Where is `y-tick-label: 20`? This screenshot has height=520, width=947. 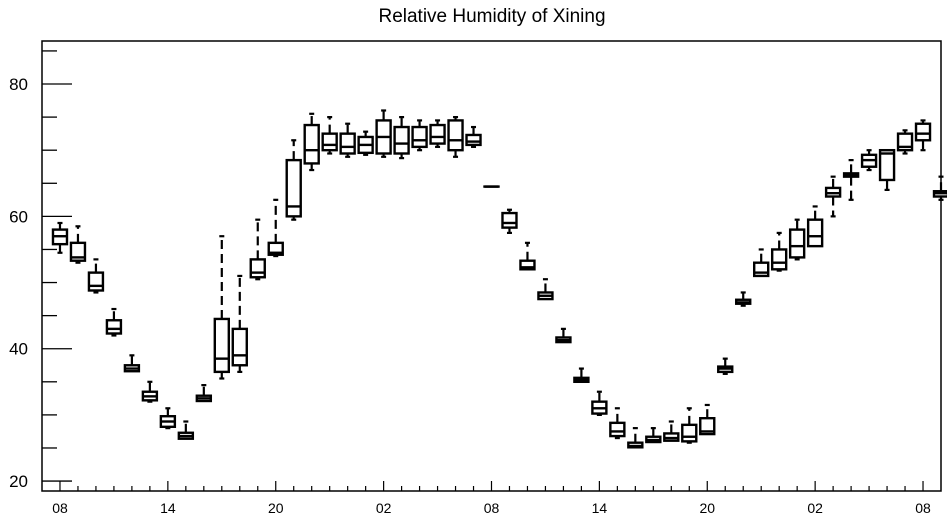 y-tick-label: 20 is located at coordinates (18, 481).